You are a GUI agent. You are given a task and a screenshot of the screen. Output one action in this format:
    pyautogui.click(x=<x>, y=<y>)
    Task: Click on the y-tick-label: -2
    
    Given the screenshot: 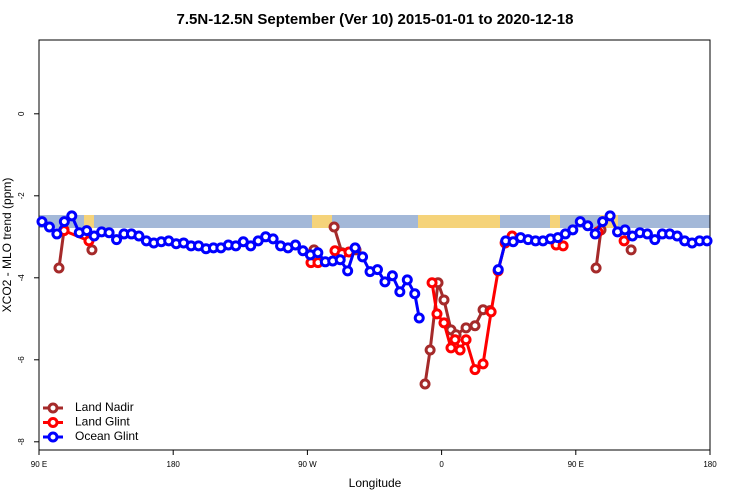 What is the action you would take?
    pyautogui.click(x=21, y=196)
    